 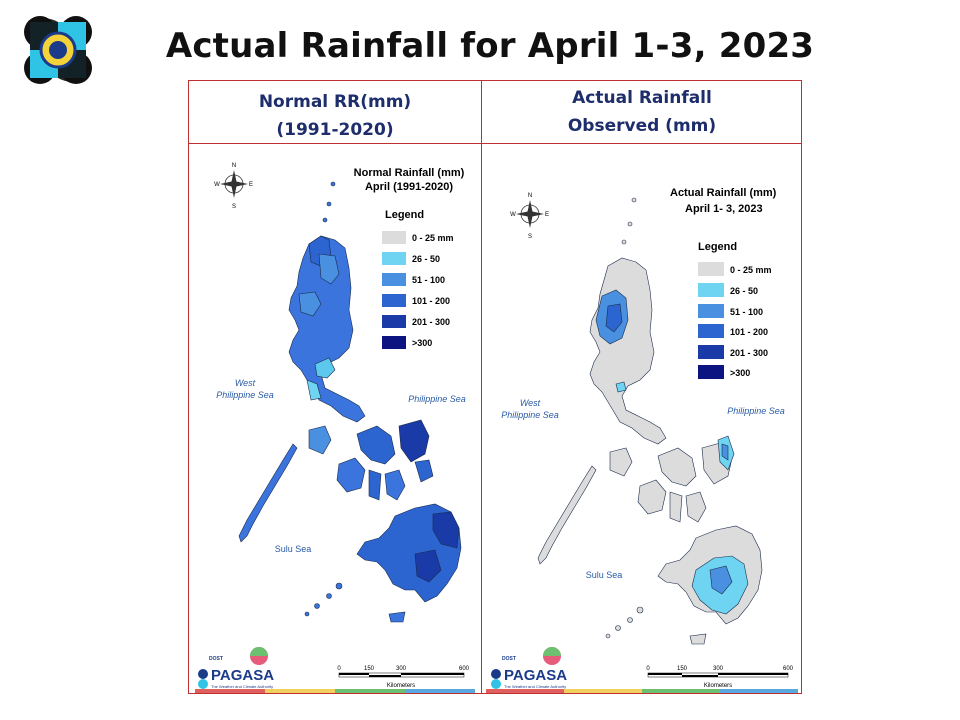 What do you see at coordinates (409, 187) in the screenshot?
I see `map-title-line2: April (1991-2020)` at bounding box center [409, 187].